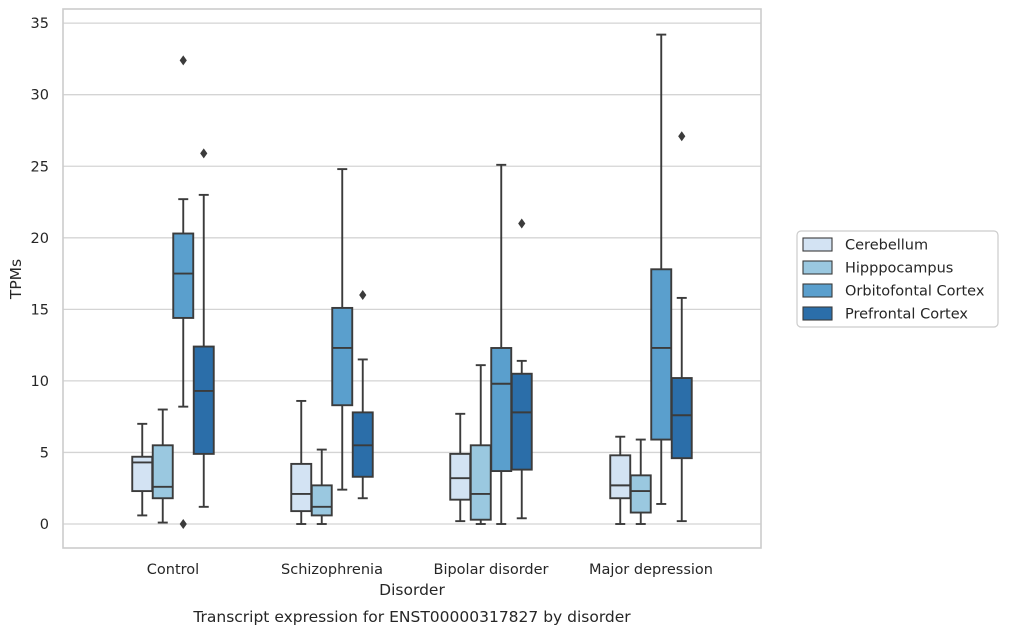 The image size is (1009, 634). What do you see at coordinates (906, 315) in the screenshot?
I see `legend-label: Prefrontal Cortex` at bounding box center [906, 315].